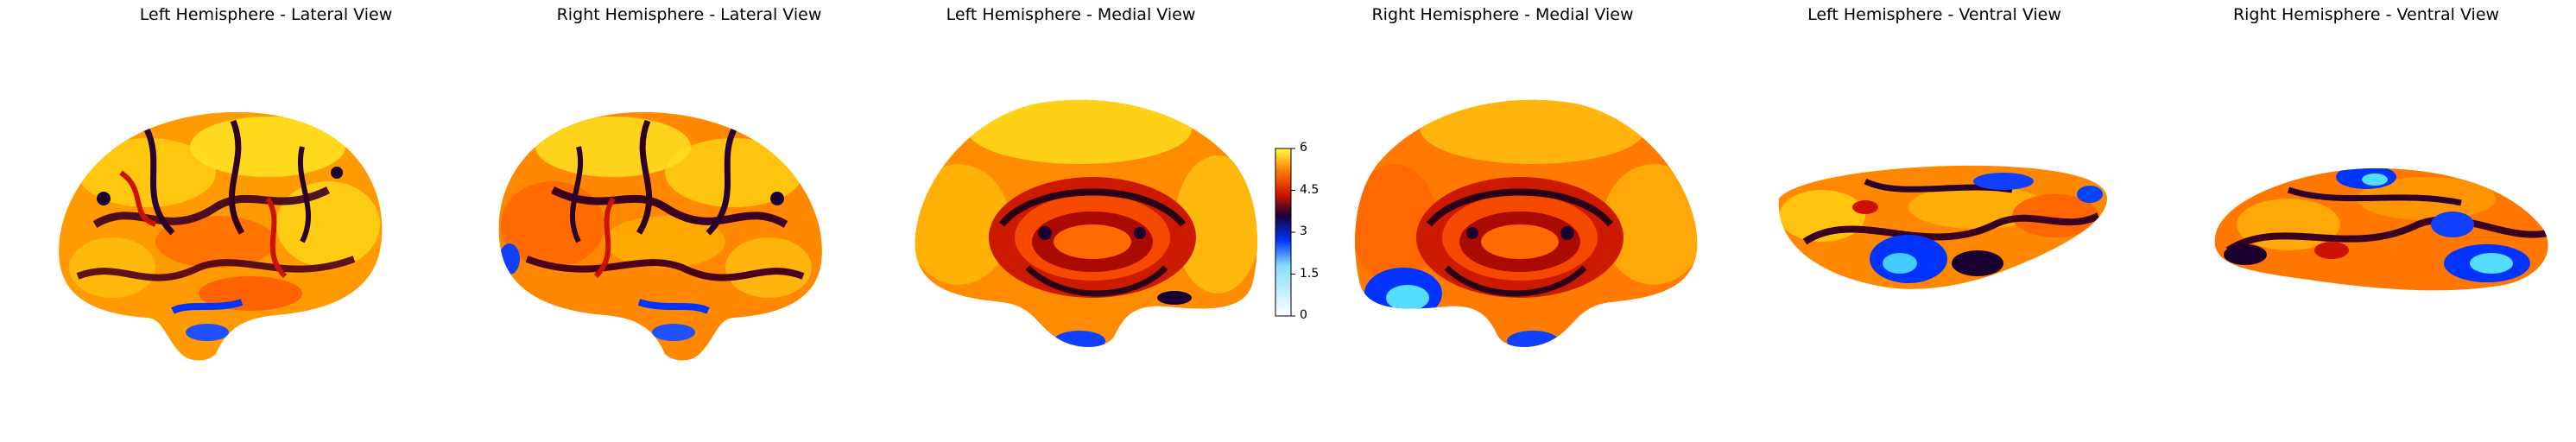  Describe the element at coordinates (1071, 14) in the screenshot. I see `panel-title-left-medial: Left Hemisphere - Medial View` at that location.